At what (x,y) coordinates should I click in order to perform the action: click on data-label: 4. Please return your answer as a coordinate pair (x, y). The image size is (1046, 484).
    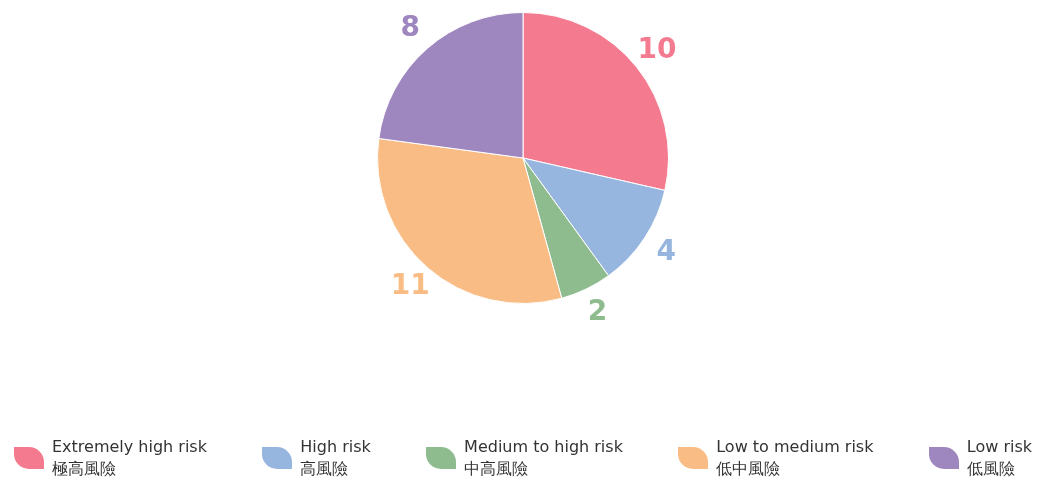
    Looking at the image, I should click on (666, 250).